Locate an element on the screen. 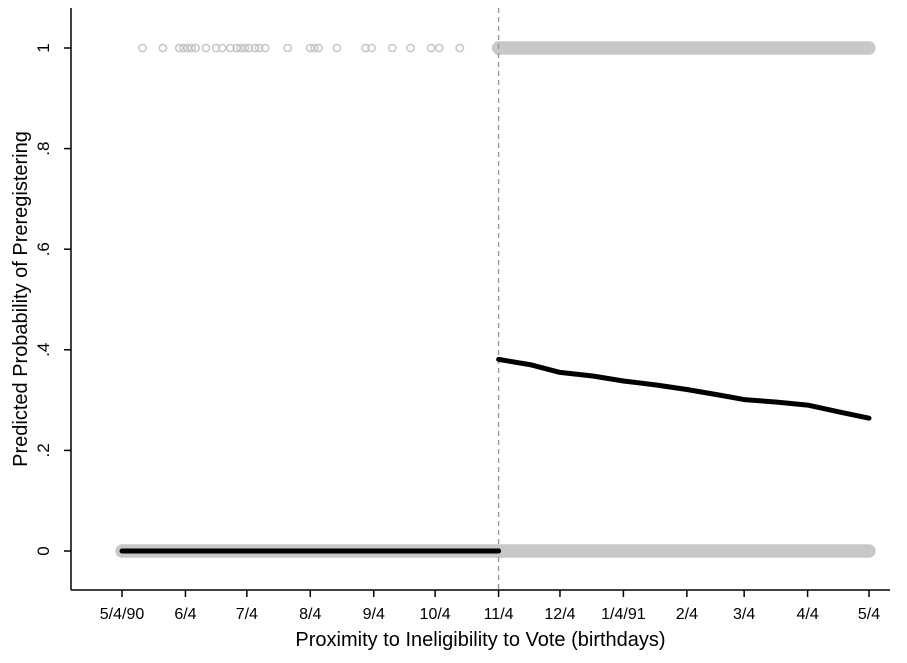 This screenshot has height=663, width=907. x-tick-label: 3/4 is located at coordinates (744, 614).